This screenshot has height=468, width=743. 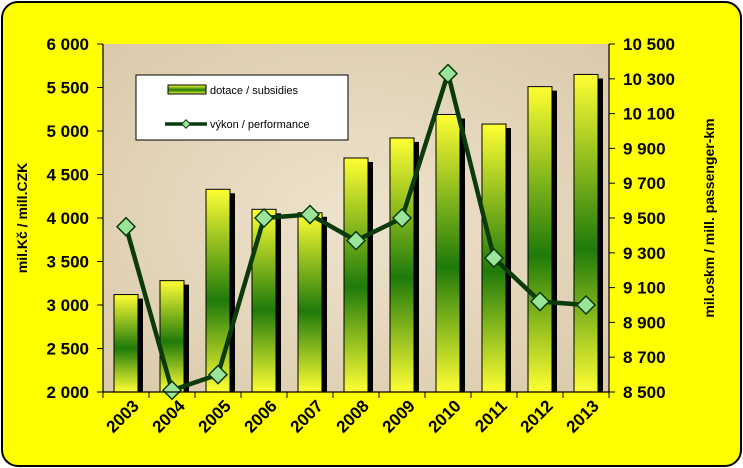 What do you see at coordinates (126, 343) in the screenshot?
I see `bar-2003` at bounding box center [126, 343].